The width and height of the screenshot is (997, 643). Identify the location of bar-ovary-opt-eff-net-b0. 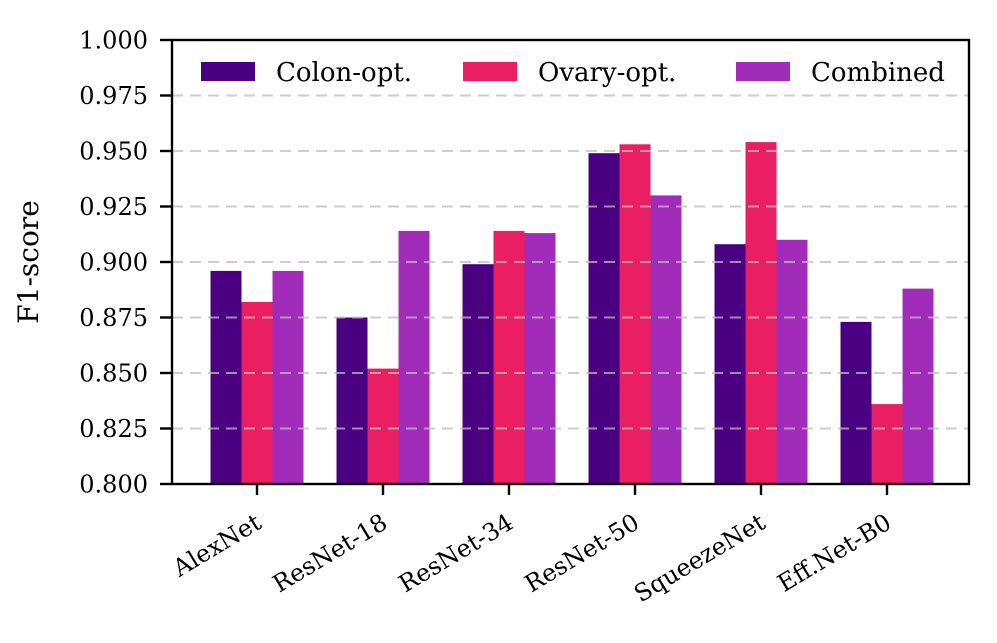
(887, 444).